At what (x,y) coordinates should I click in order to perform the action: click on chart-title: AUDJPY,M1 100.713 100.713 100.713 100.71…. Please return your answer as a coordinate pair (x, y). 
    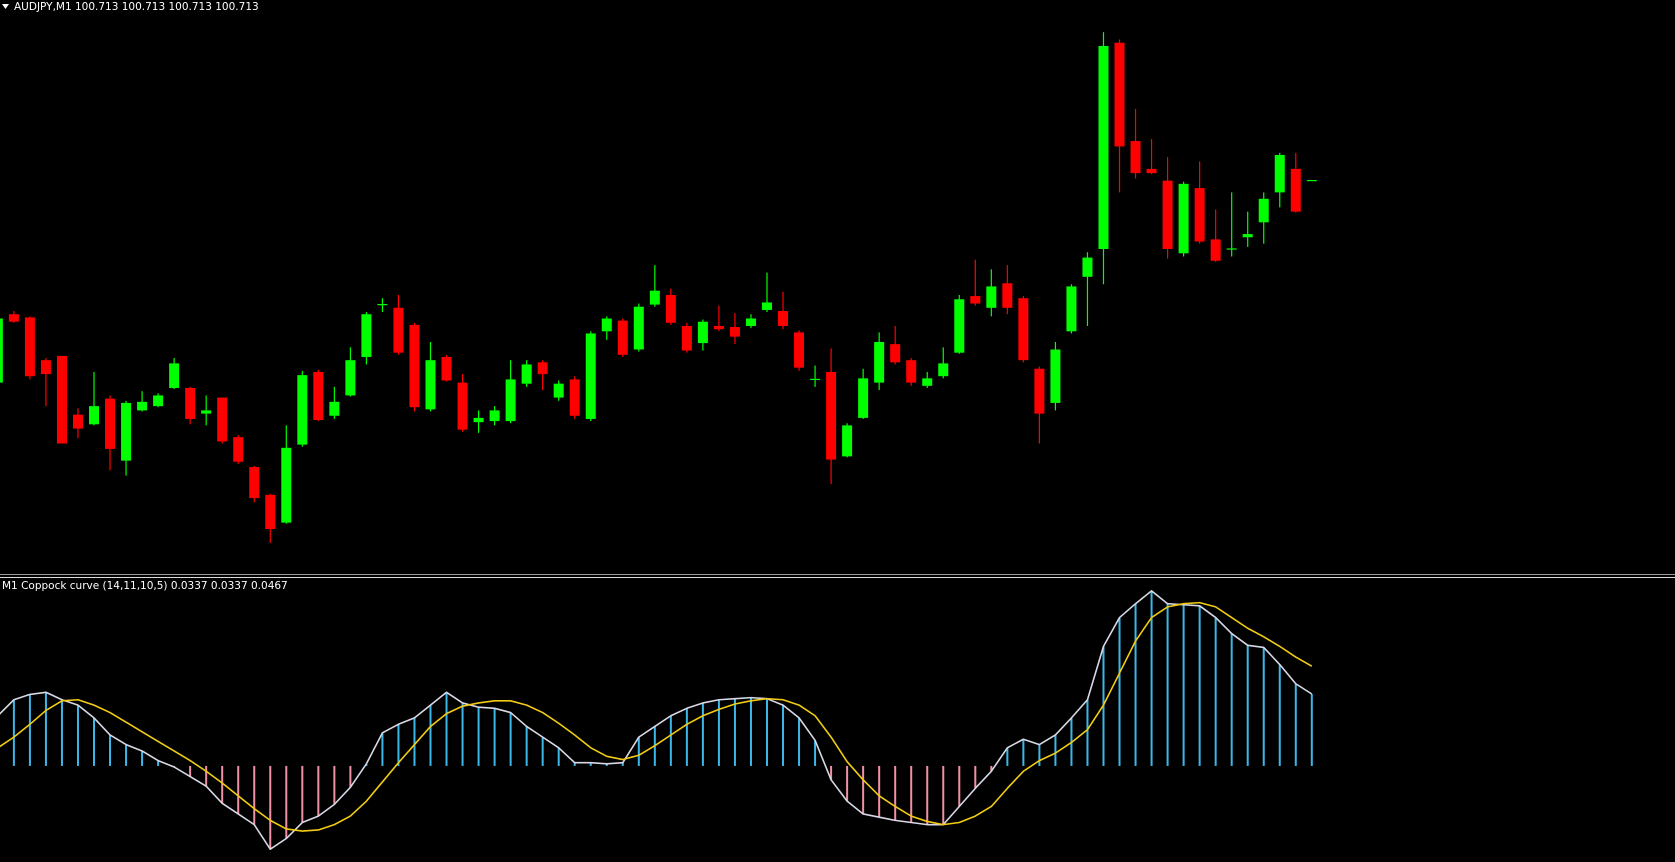
    Looking at the image, I should click on (136, 7).